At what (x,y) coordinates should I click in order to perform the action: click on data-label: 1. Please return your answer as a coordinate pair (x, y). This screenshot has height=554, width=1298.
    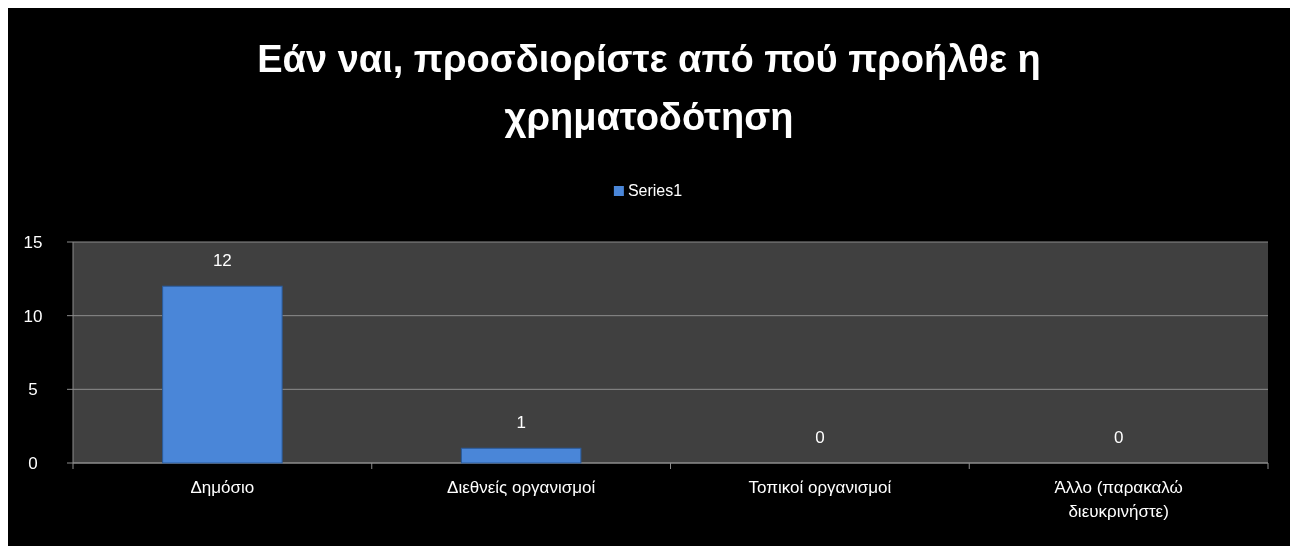
    Looking at the image, I should click on (521, 423).